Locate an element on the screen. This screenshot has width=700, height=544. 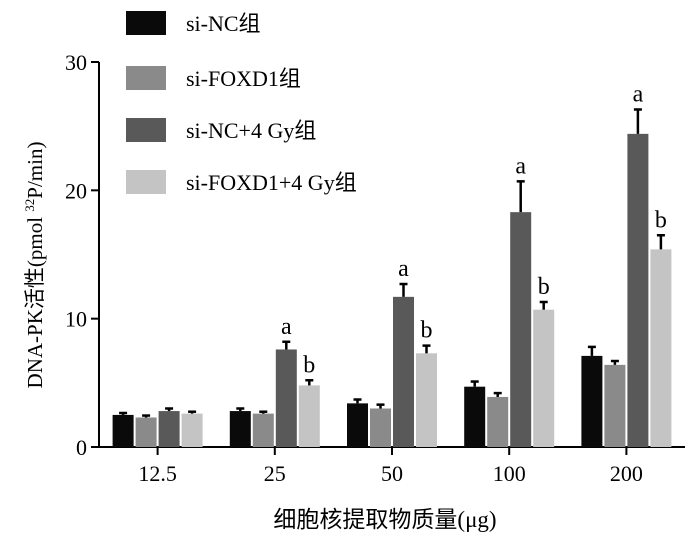
bar-s3-c1 is located at coordinates (286, 398).